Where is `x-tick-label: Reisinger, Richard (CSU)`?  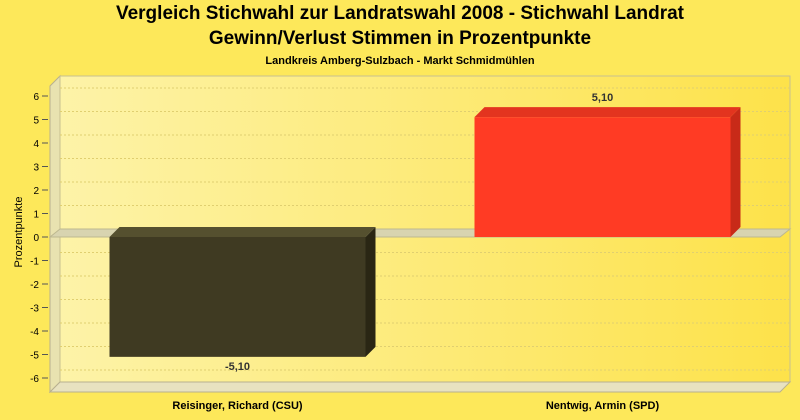 x-tick-label: Reisinger, Richard (CSU) is located at coordinates (237, 406).